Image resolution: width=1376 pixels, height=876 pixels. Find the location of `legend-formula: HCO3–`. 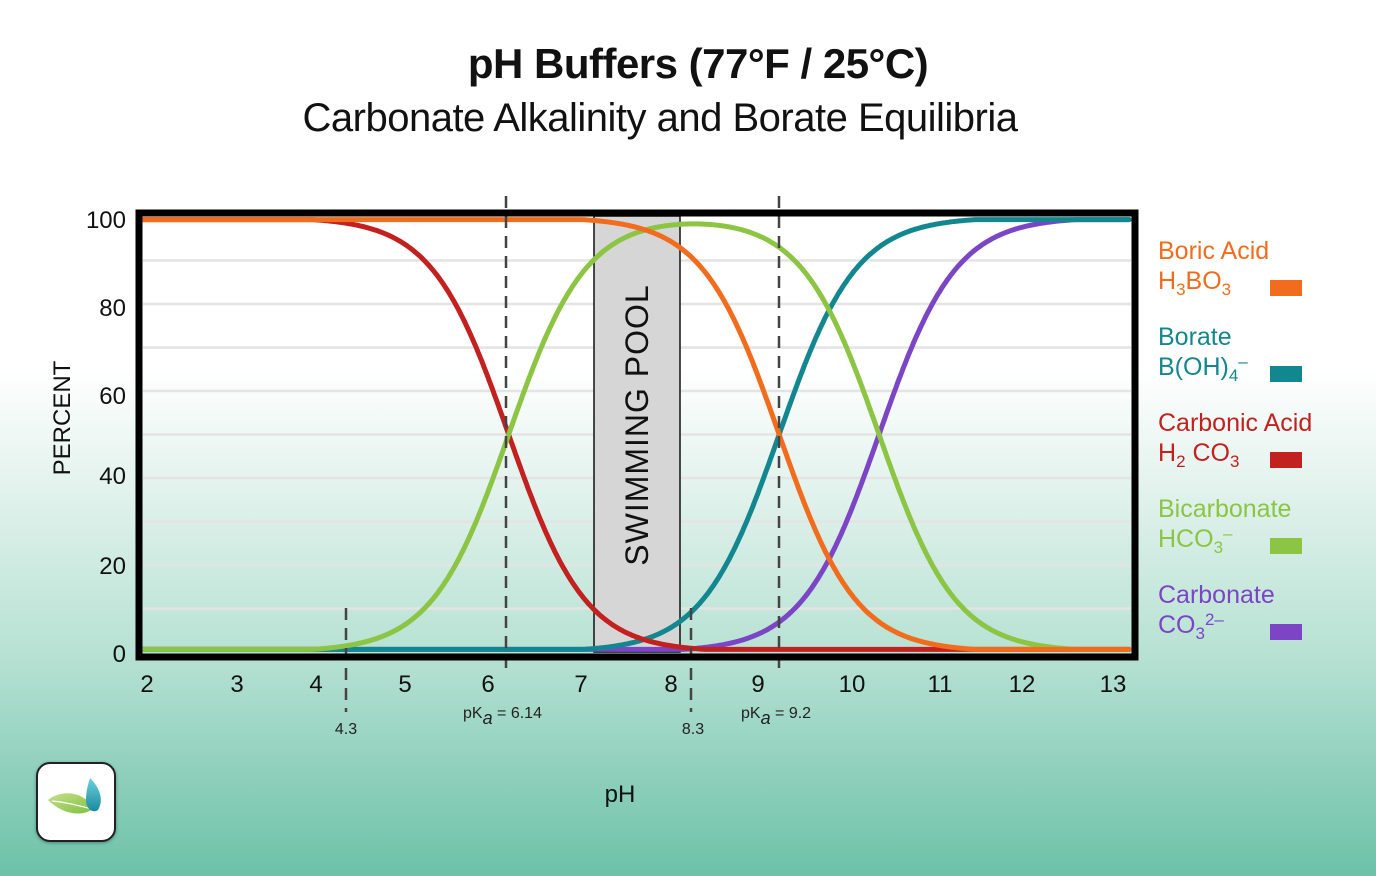

legend-formula: HCO3– is located at coordinates (1195, 540).